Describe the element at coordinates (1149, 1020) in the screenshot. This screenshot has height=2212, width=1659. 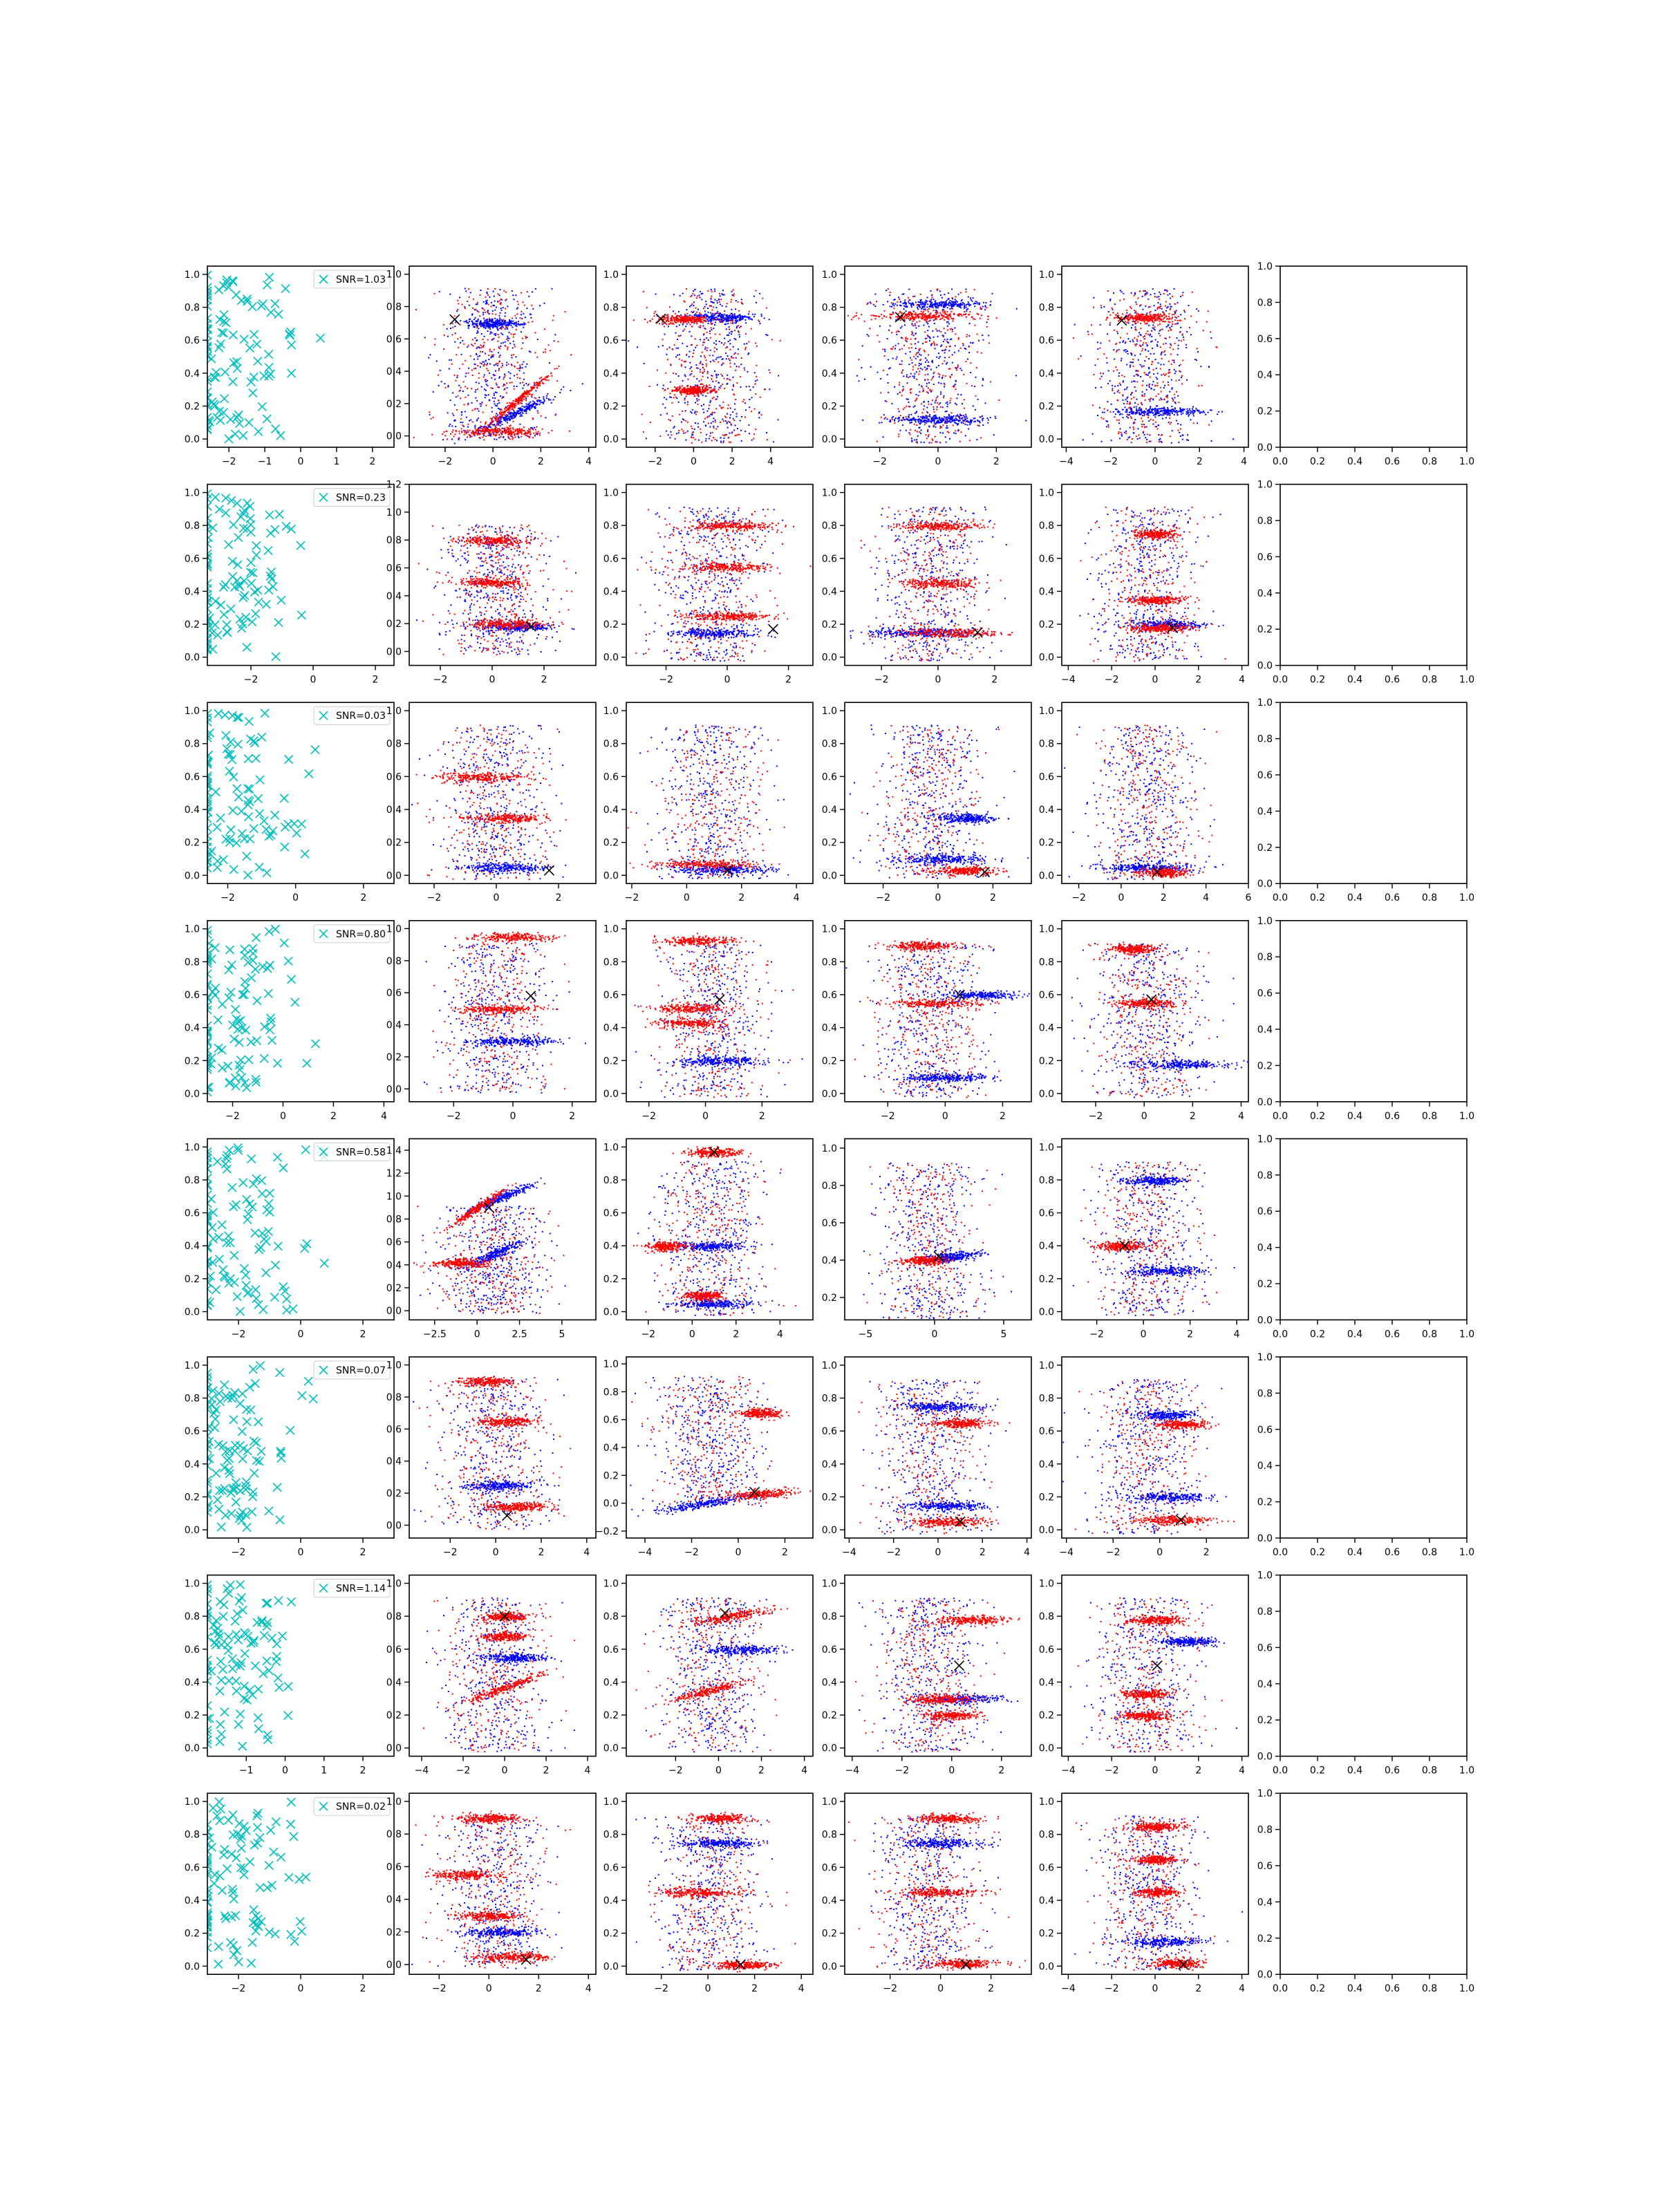
I see `red-scatter` at that location.